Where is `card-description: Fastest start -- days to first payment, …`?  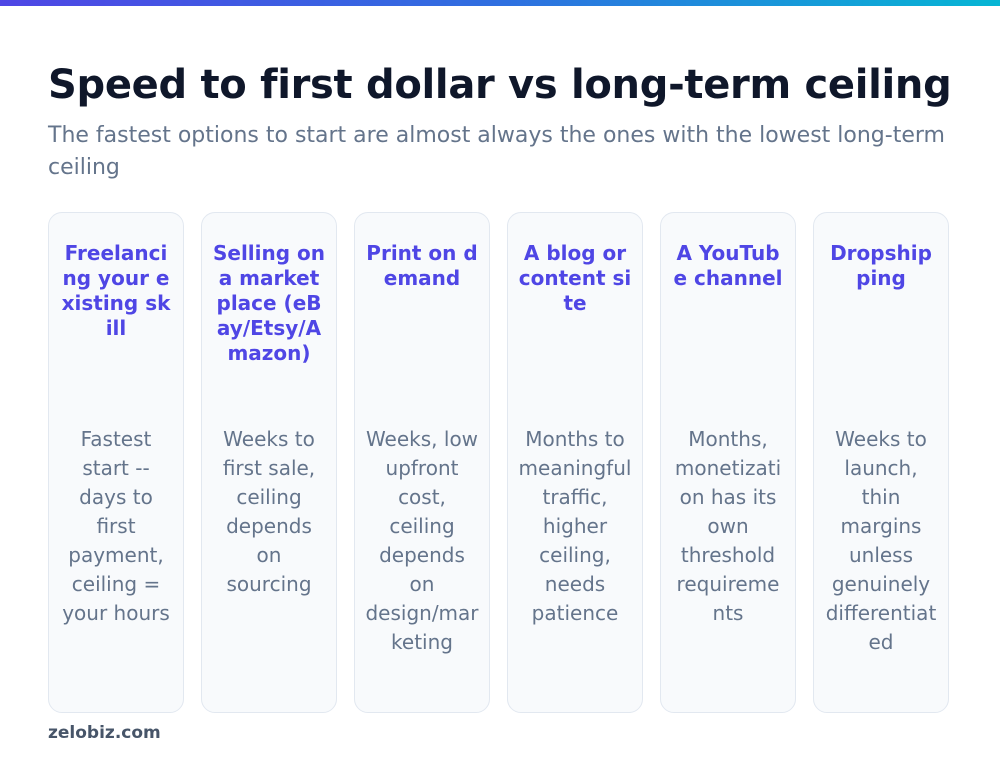 card-description: Fastest start -- days to first payment, … is located at coordinates (116, 526).